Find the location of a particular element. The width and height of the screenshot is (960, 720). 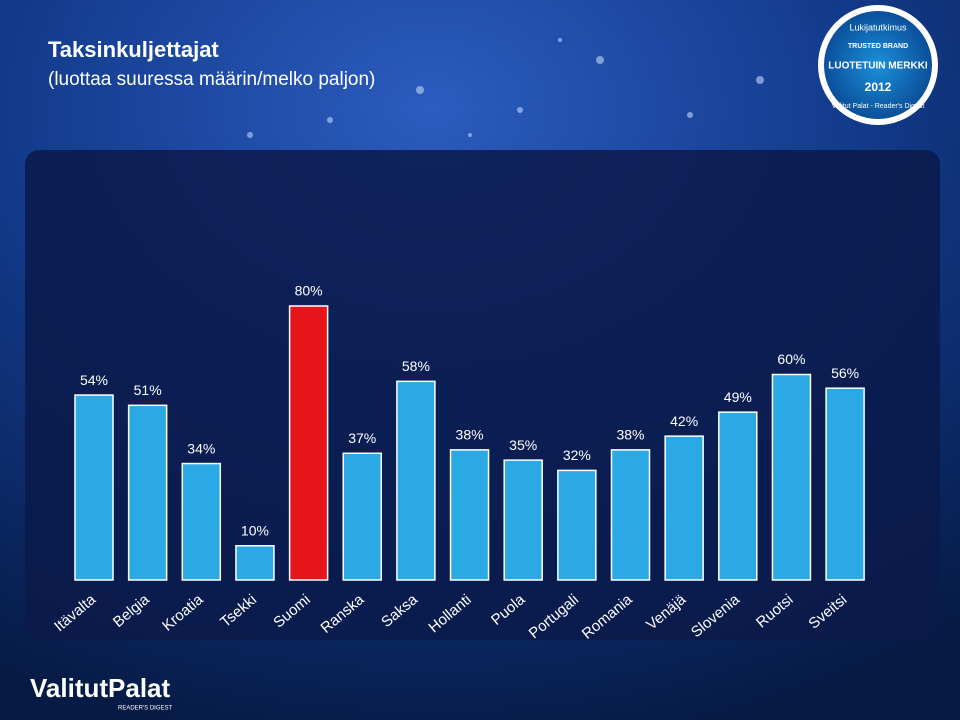

chart-title: Taksinkuljettajat is located at coordinates (133, 49).